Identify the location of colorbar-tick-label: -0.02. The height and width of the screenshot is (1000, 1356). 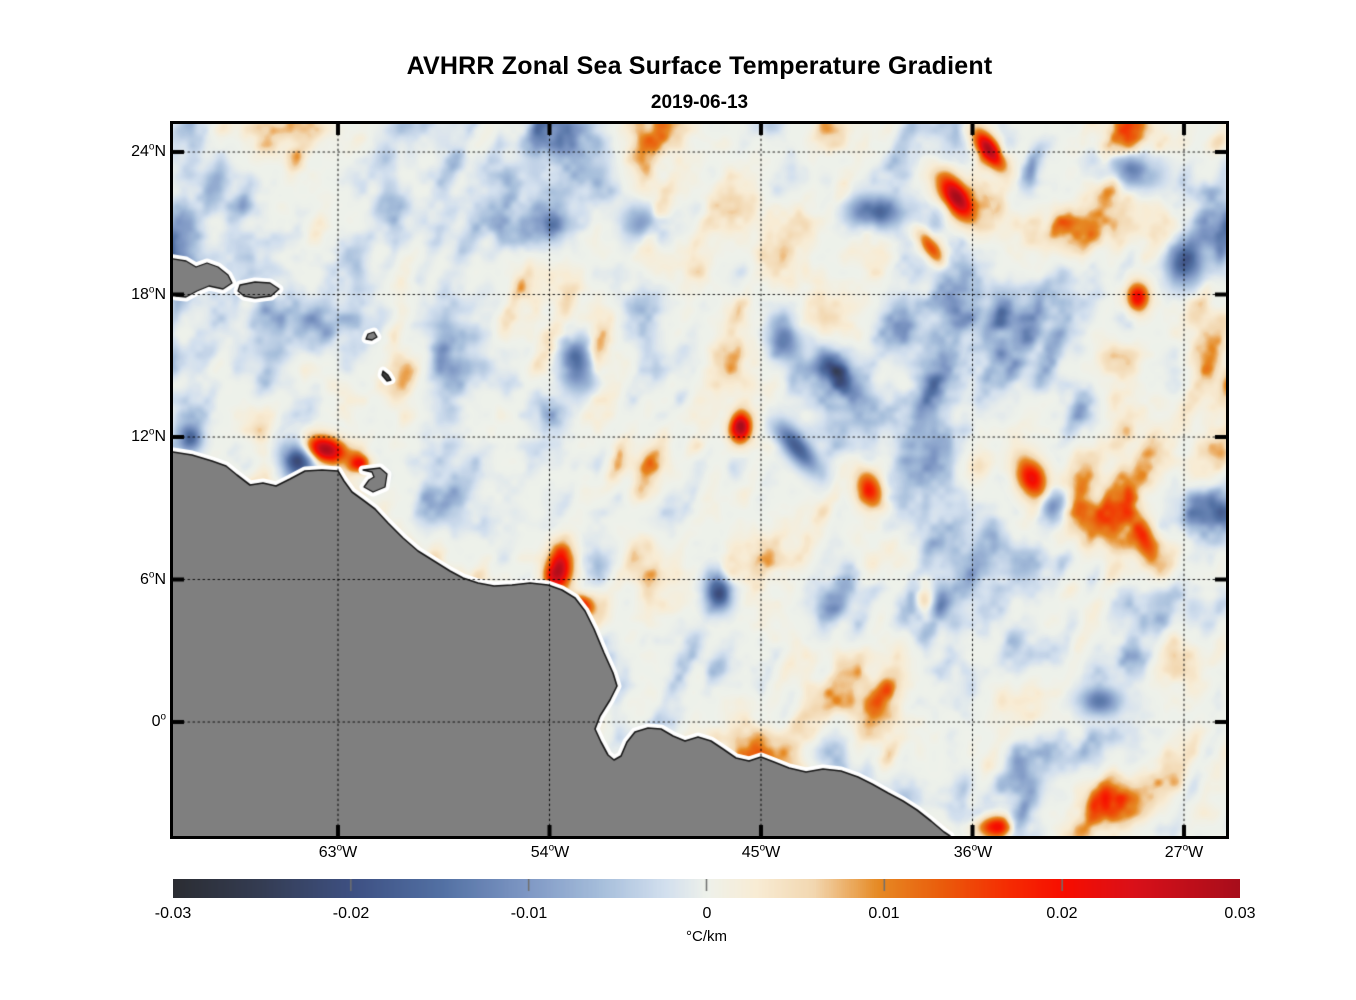
(351, 913).